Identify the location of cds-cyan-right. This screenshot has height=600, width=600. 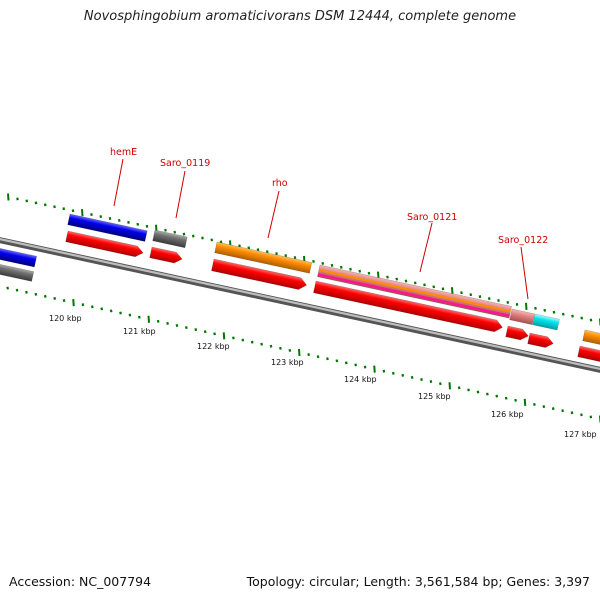
(541, 340).